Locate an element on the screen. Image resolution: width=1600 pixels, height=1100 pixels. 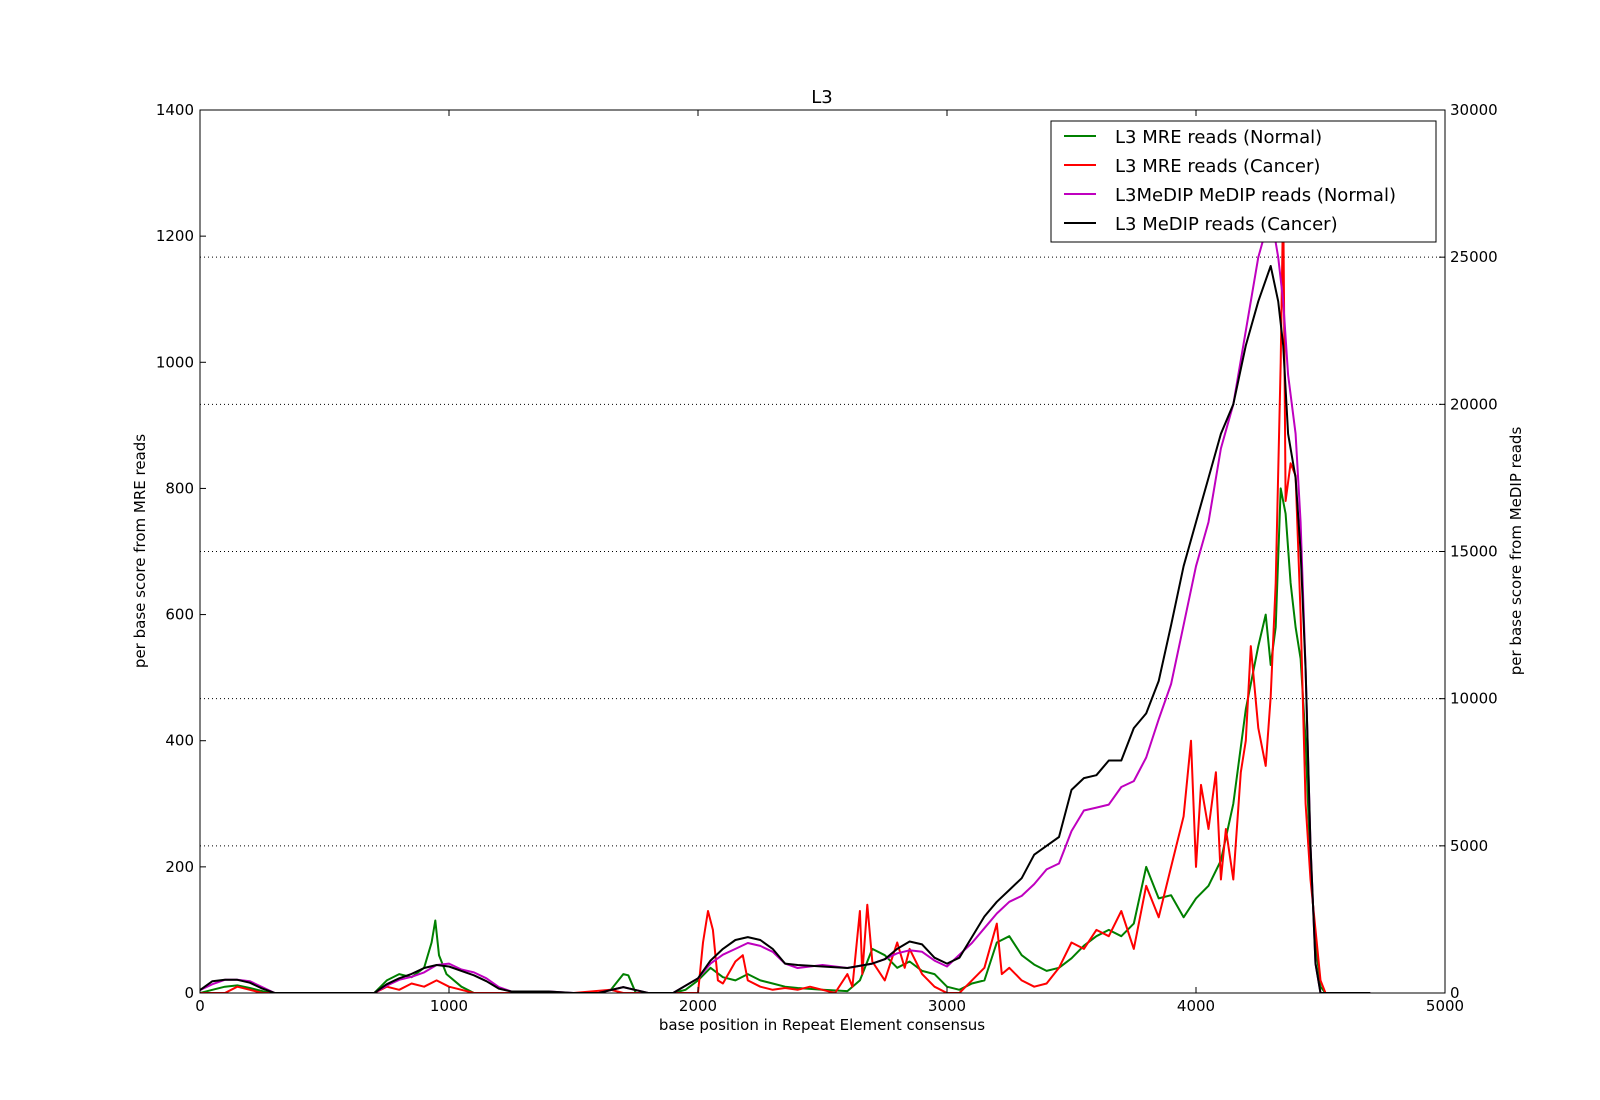
y-right-tick-label: 10000 is located at coordinates (1474, 699).